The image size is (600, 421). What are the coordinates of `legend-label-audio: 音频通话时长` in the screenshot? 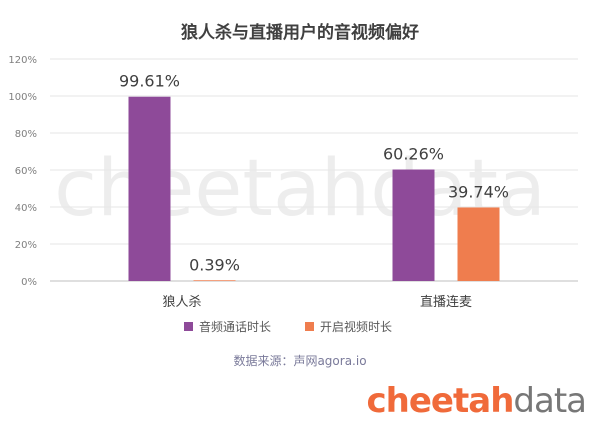 It's located at (235, 327).